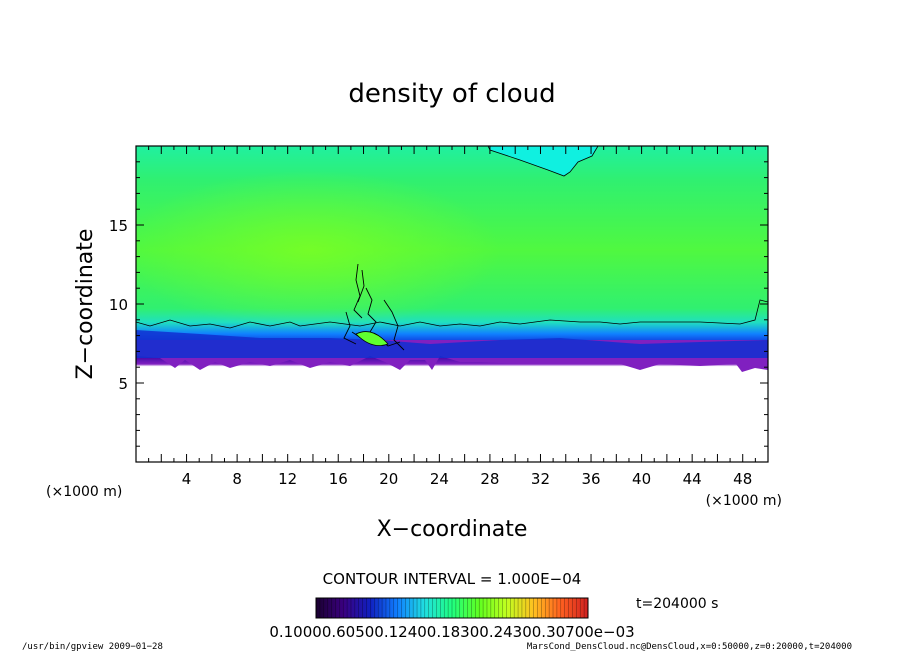 This screenshot has height=654, width=904. What do you see at coordinates (237, 479) in the screenshot?
I see `x-tick-label: 8` at bounding box center [237, 479].